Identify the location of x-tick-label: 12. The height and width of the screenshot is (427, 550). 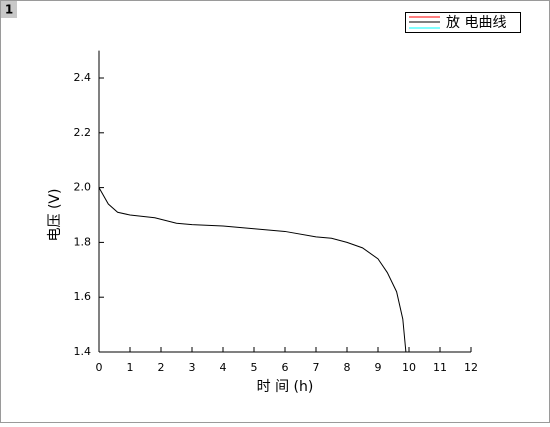
(471, 367).